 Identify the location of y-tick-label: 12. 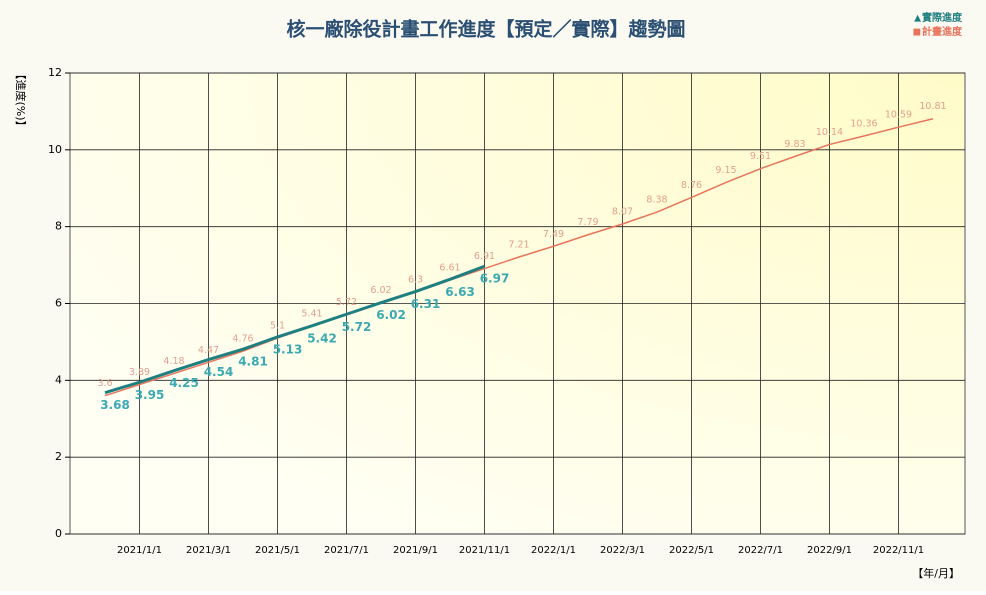
(55, 72).